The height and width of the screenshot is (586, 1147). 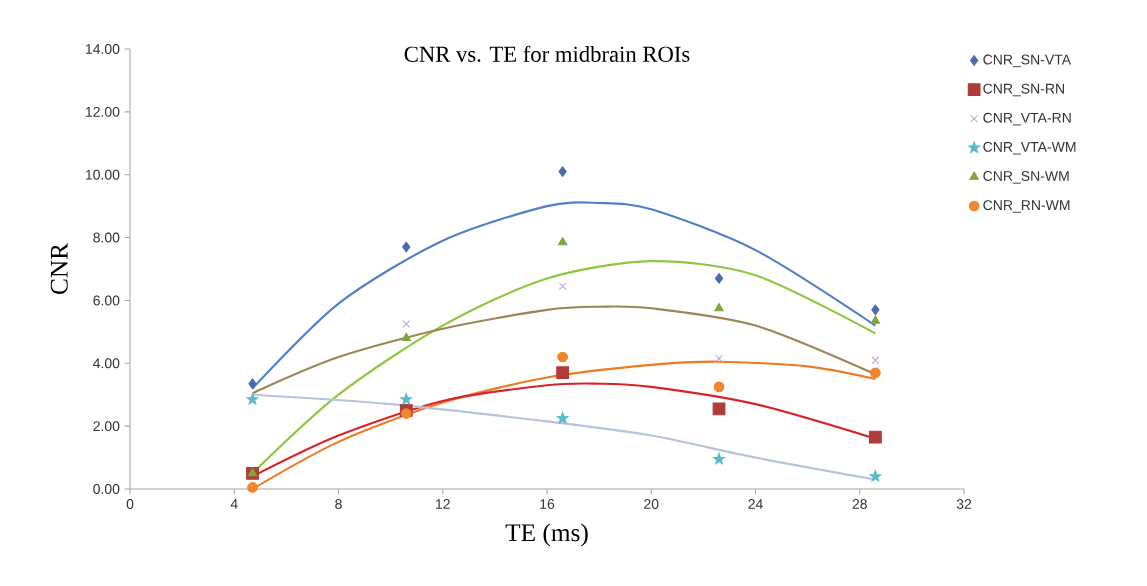 I want to click on x-tick-label: 8, so click(x=338, y=504).